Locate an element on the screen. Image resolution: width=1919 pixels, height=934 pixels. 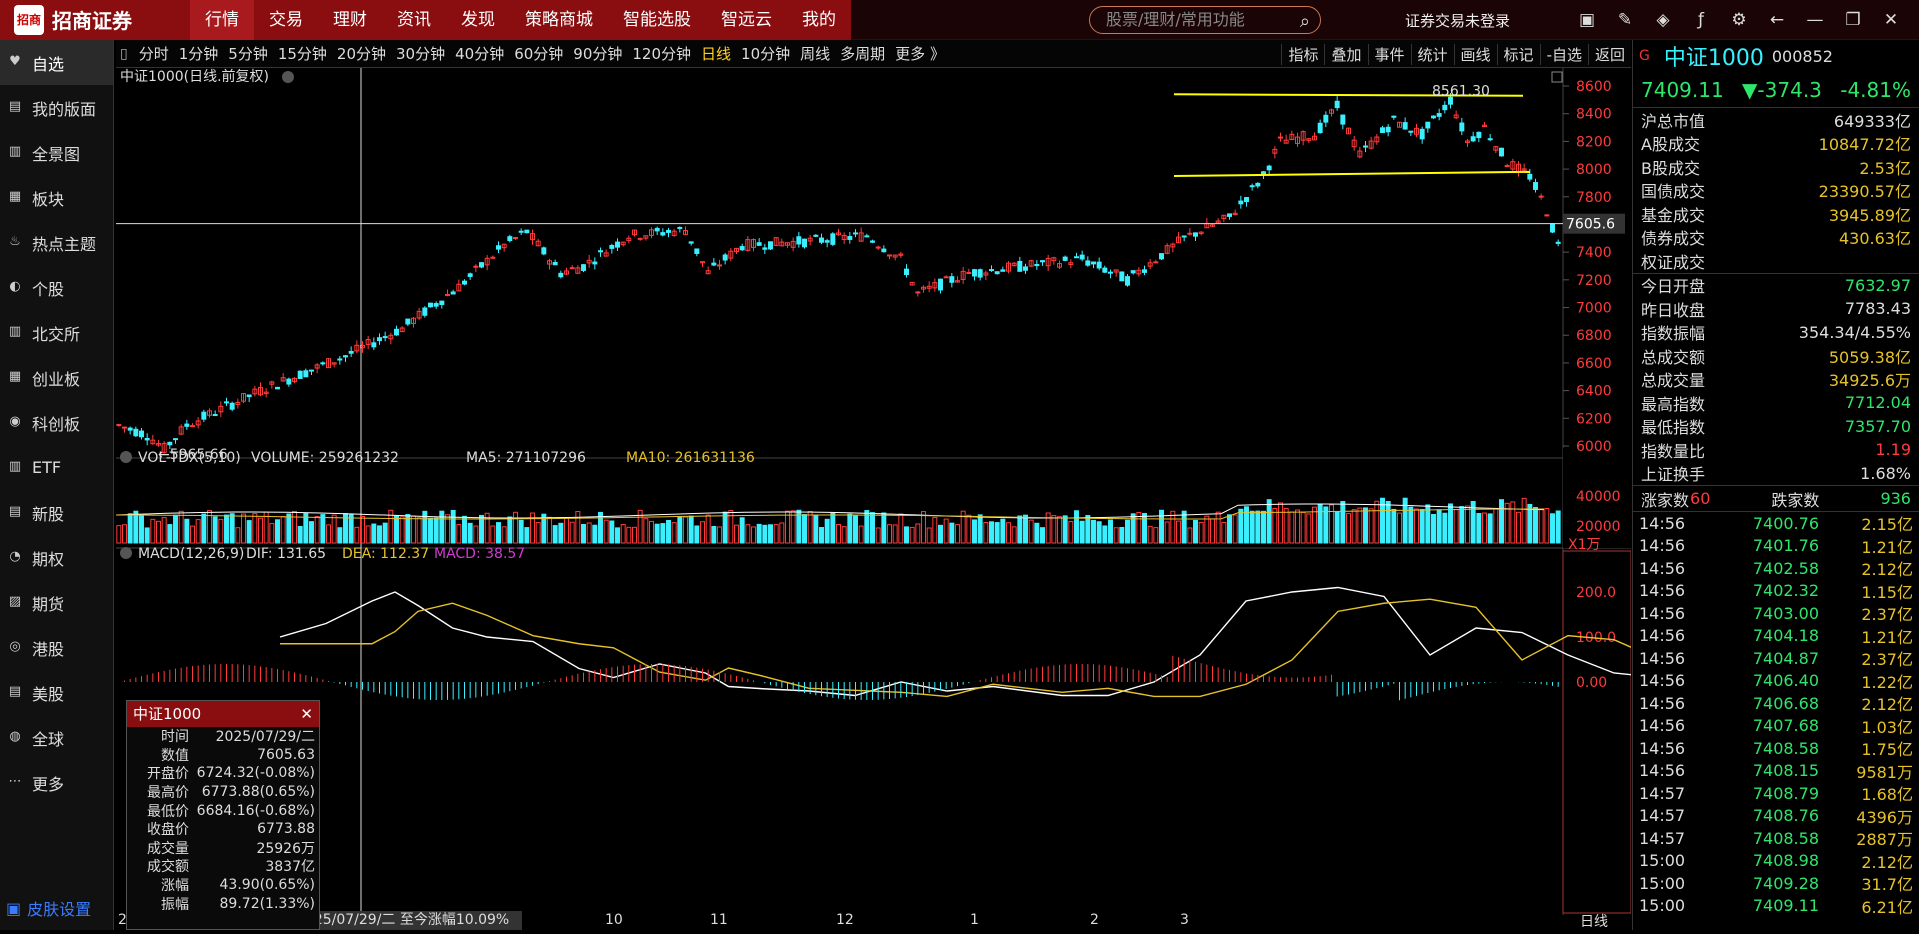
chart-tool-button: -自选 is located at coordinates (1563, 54).